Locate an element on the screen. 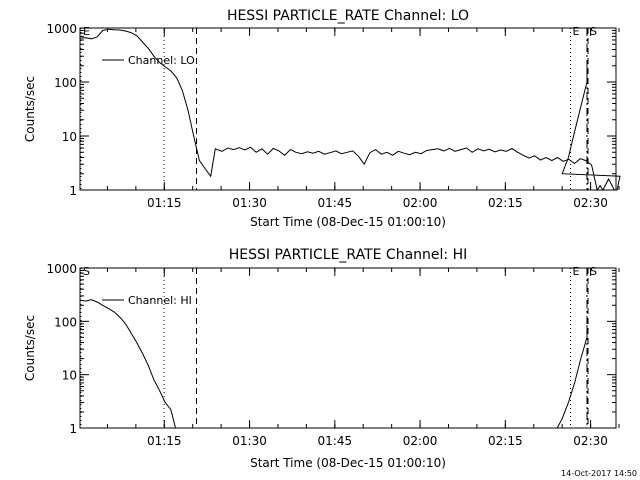  footer-timestamp: 14-Oct-2017 14:50 is located at coordinates (599, 473).